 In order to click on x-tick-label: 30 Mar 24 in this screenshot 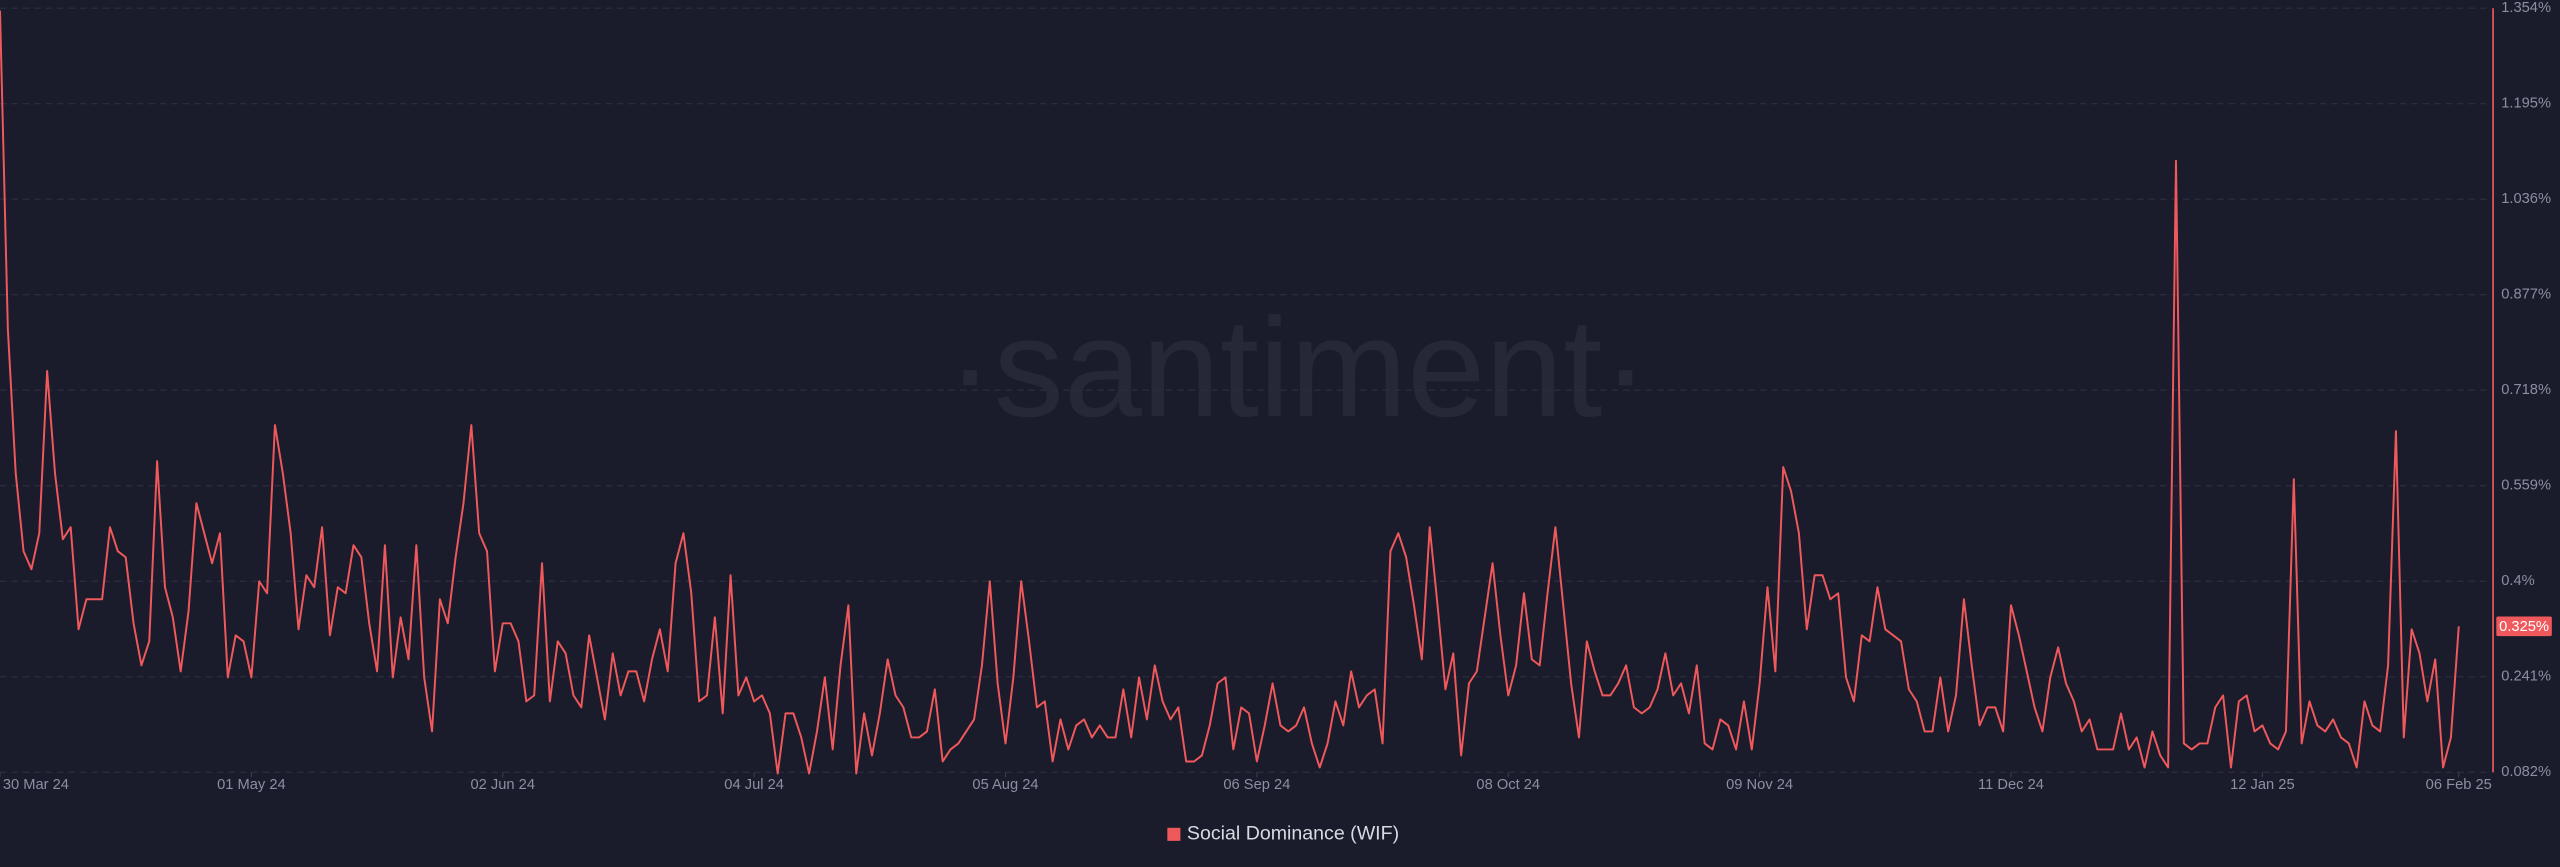, I will do `click(36, 785)`.